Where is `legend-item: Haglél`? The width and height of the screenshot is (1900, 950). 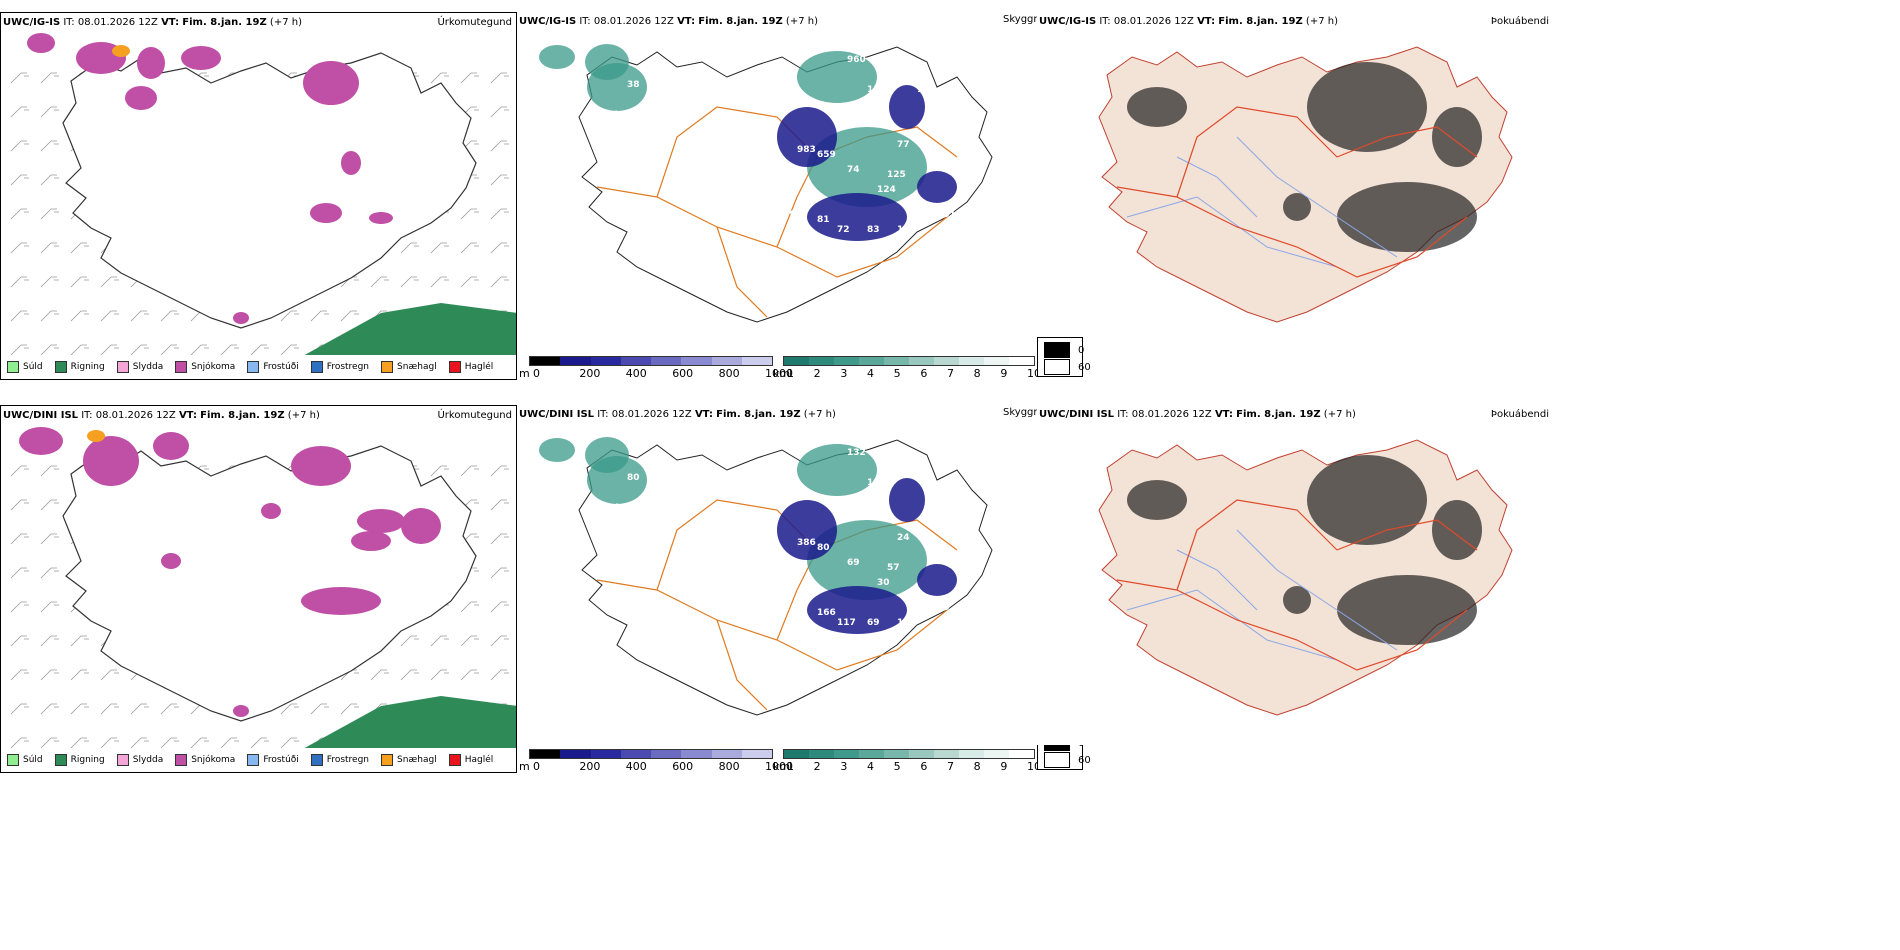 legend-item: Haglél is located at coordinates (470, 367).